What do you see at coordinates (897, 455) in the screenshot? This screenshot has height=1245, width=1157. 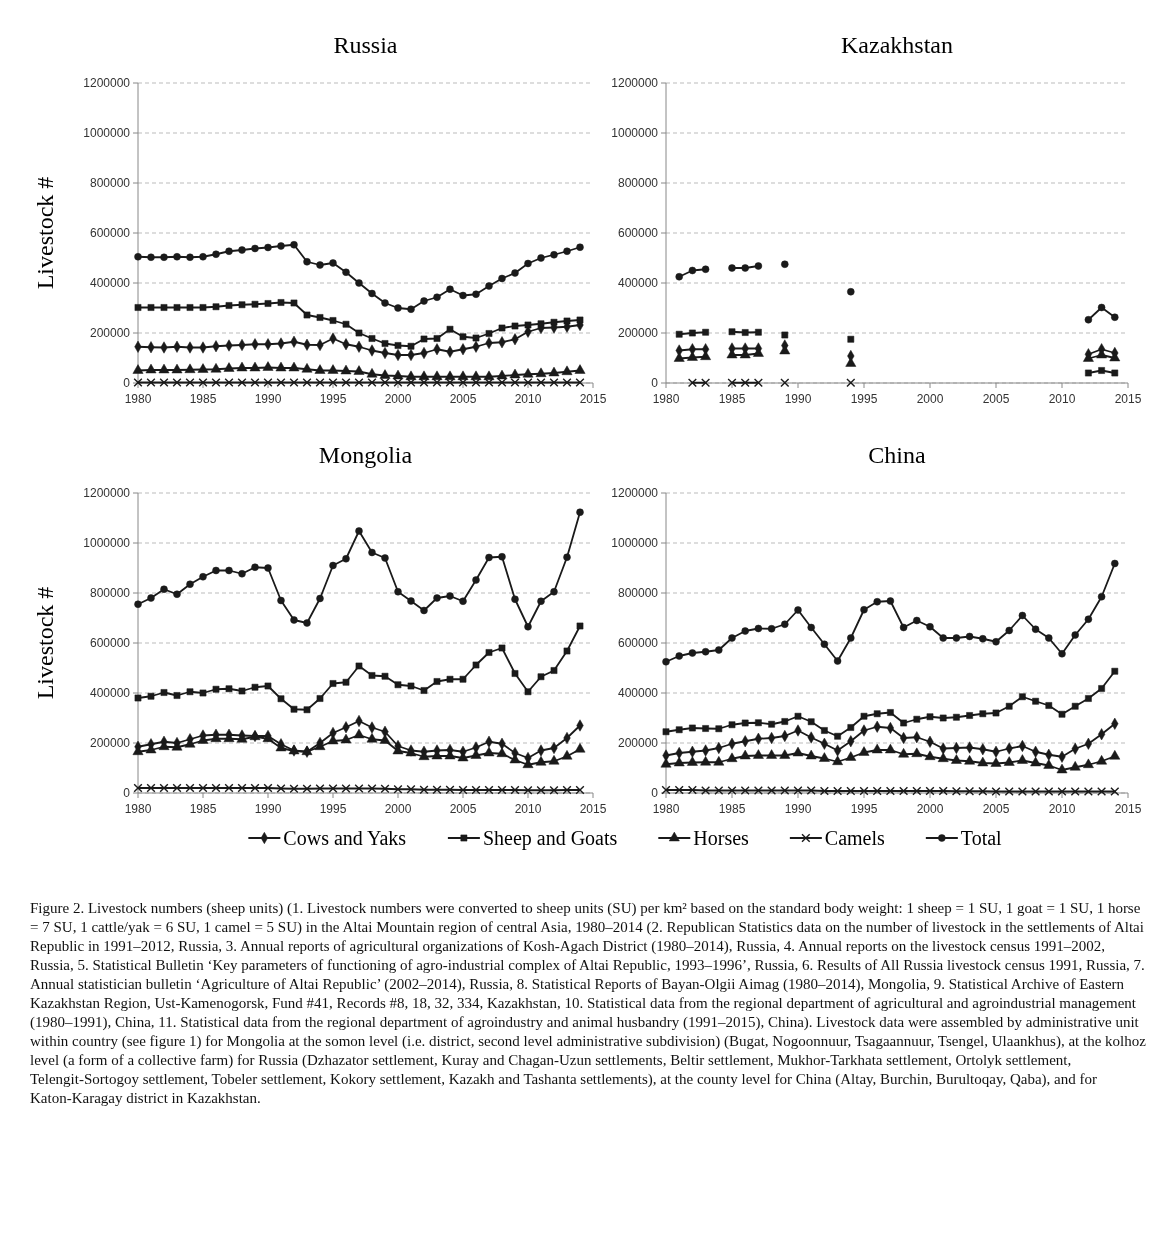 I see `chart-title: China` at bounding box center [897, 455].